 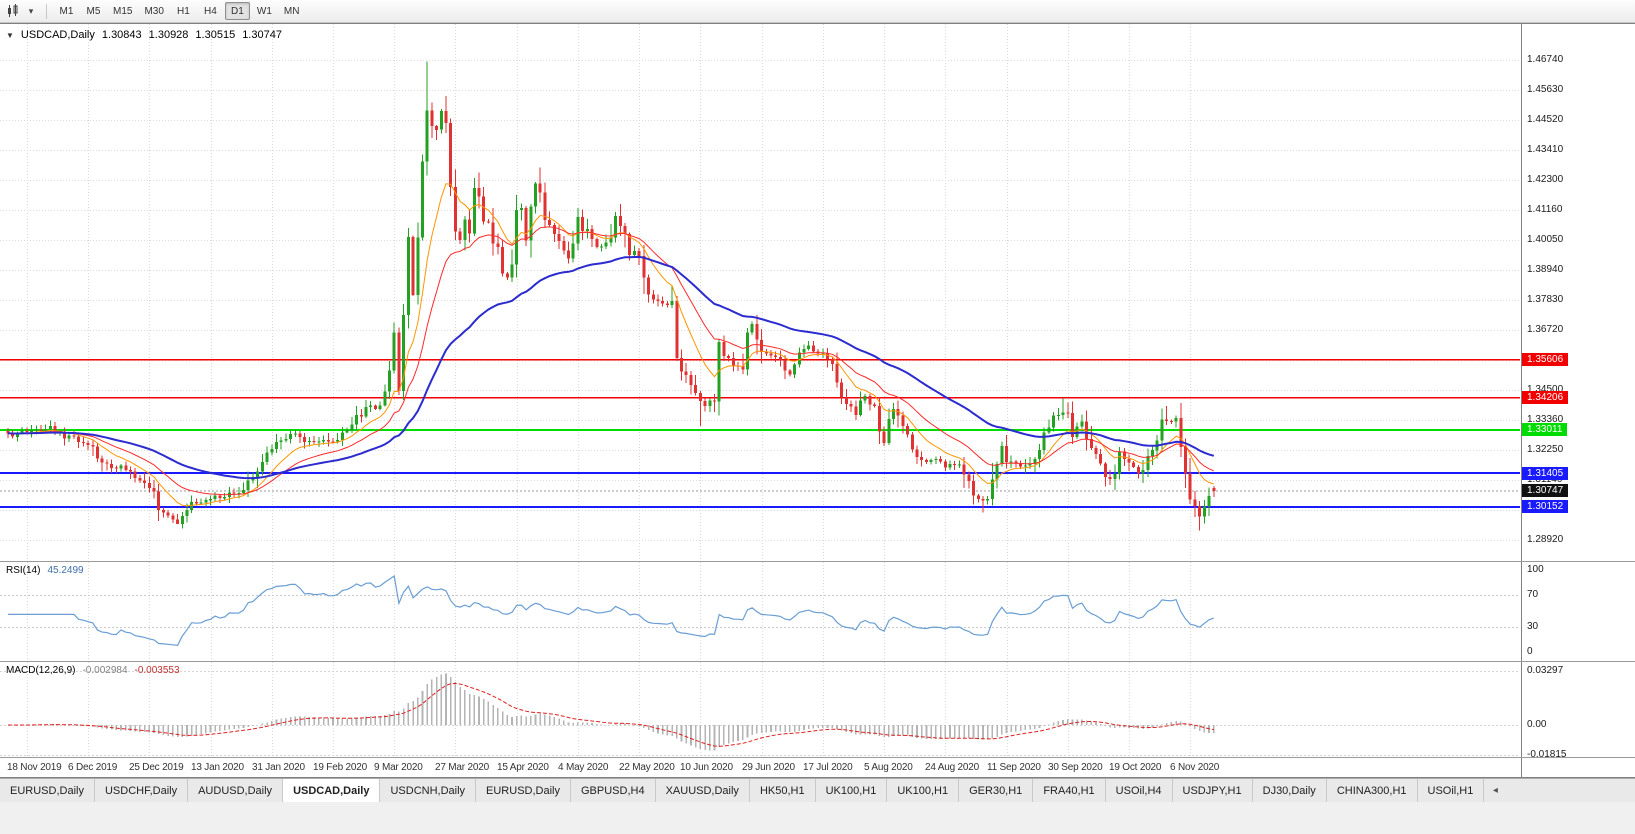 I want to click on rsi-axis-label: 30, so click(x=1533, y=626).